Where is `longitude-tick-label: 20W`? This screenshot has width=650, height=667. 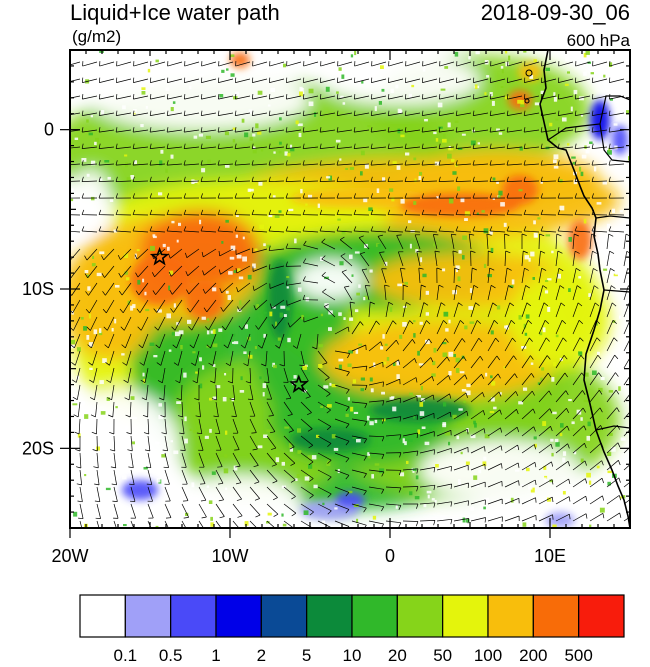 longitude-tick-label: 20W is located at coordinates (69, 556).